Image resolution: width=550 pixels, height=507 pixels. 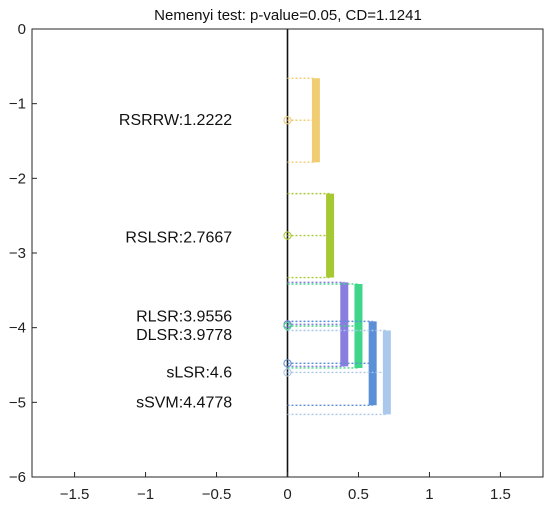 I want to click on y-tick-label: −1, so click(x=17, y=104).